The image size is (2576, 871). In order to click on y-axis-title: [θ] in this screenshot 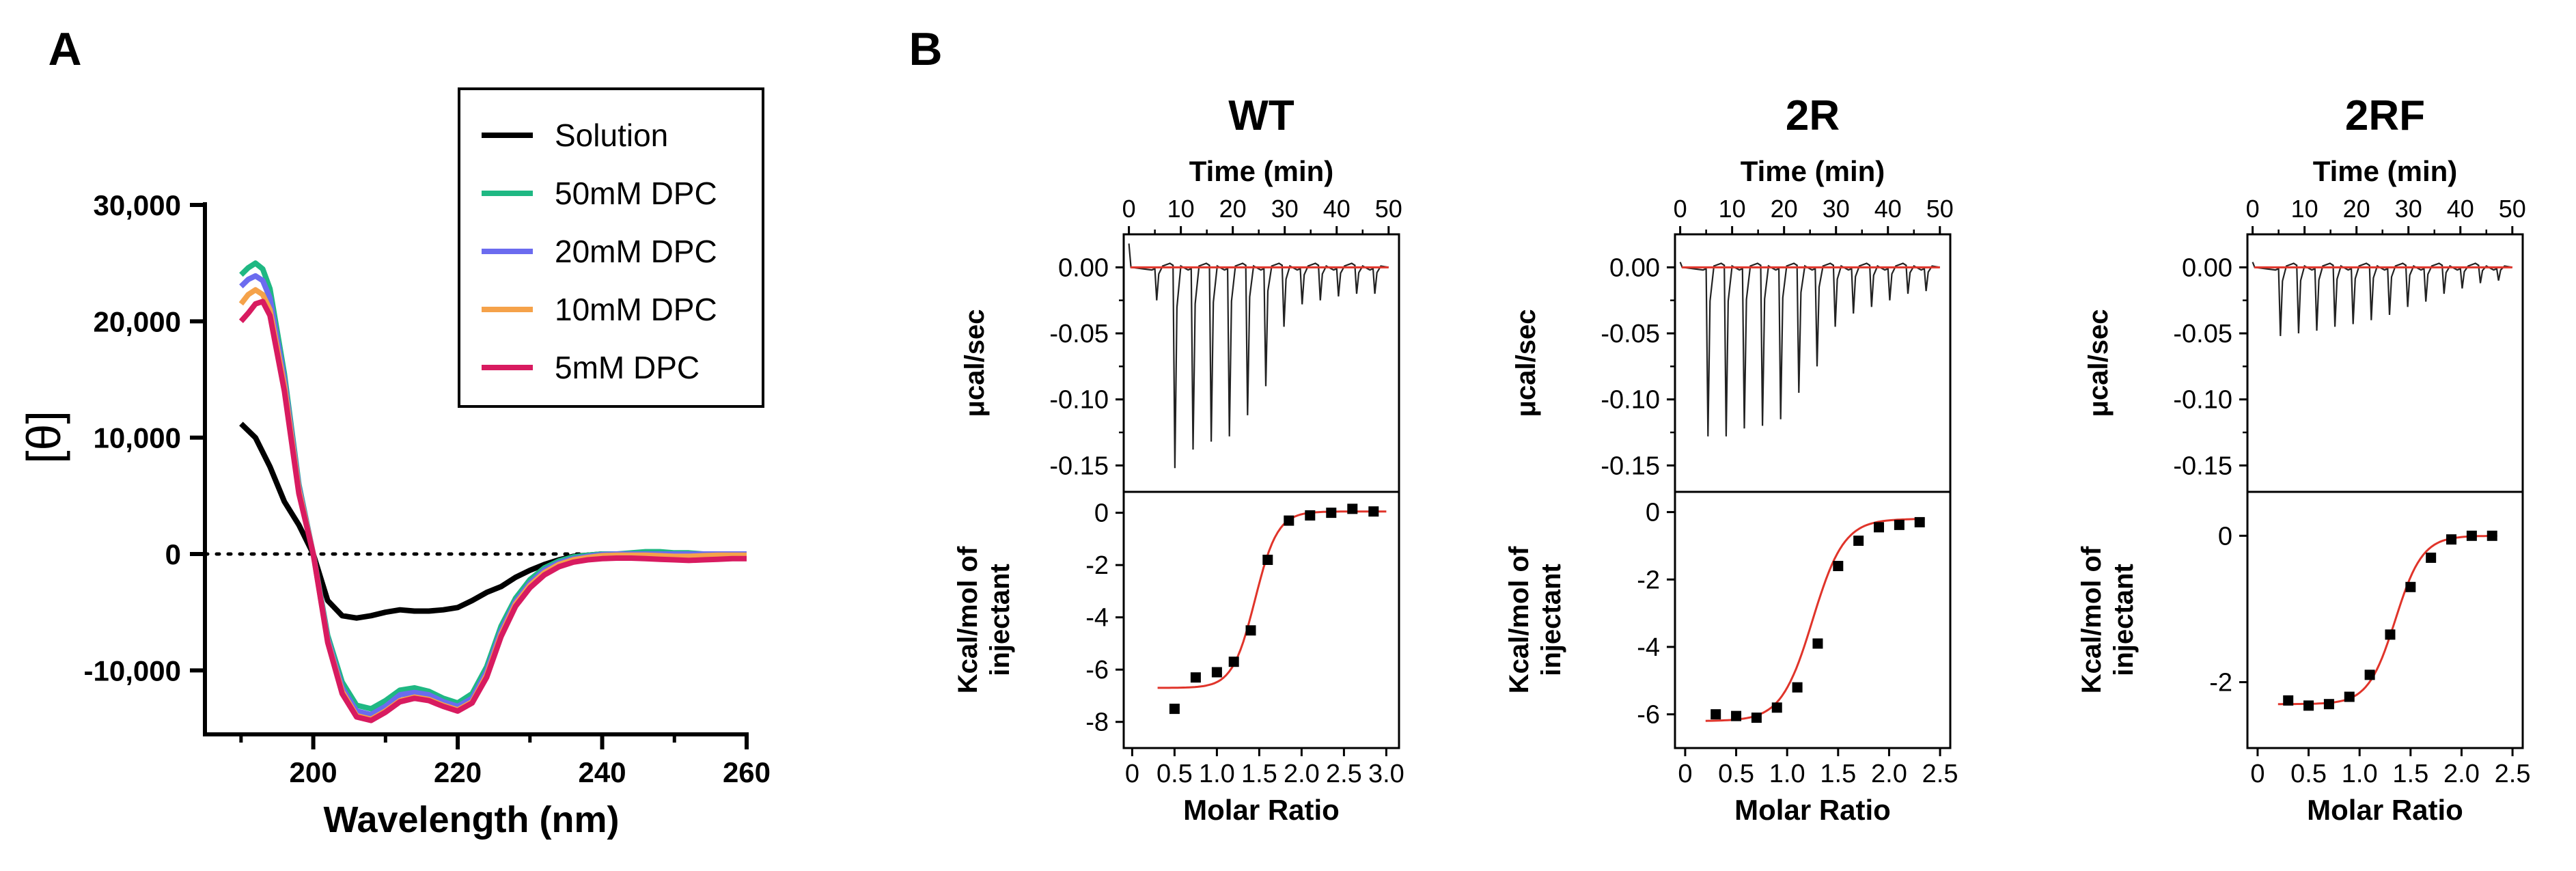, I will do `click(44, 437)`.